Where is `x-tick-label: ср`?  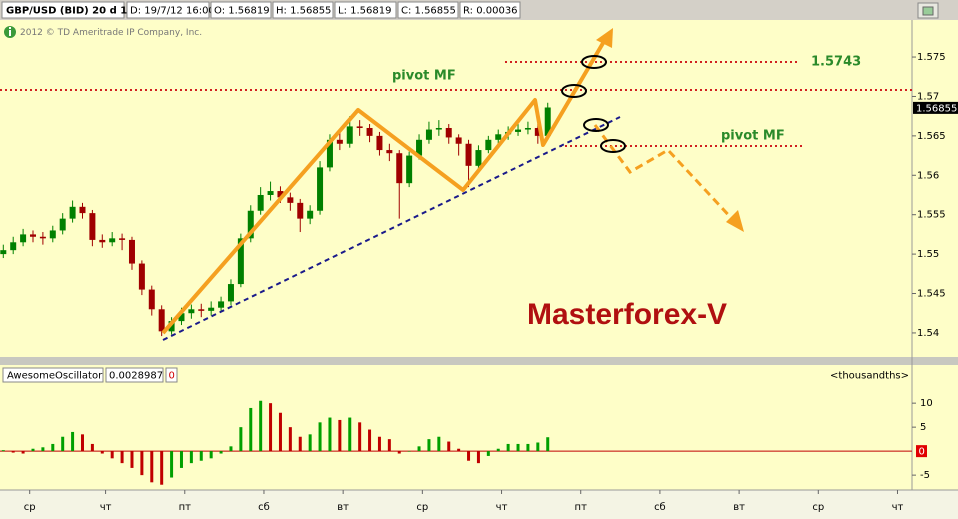 x-tick-label: ср is located at coordinates (30, 507).